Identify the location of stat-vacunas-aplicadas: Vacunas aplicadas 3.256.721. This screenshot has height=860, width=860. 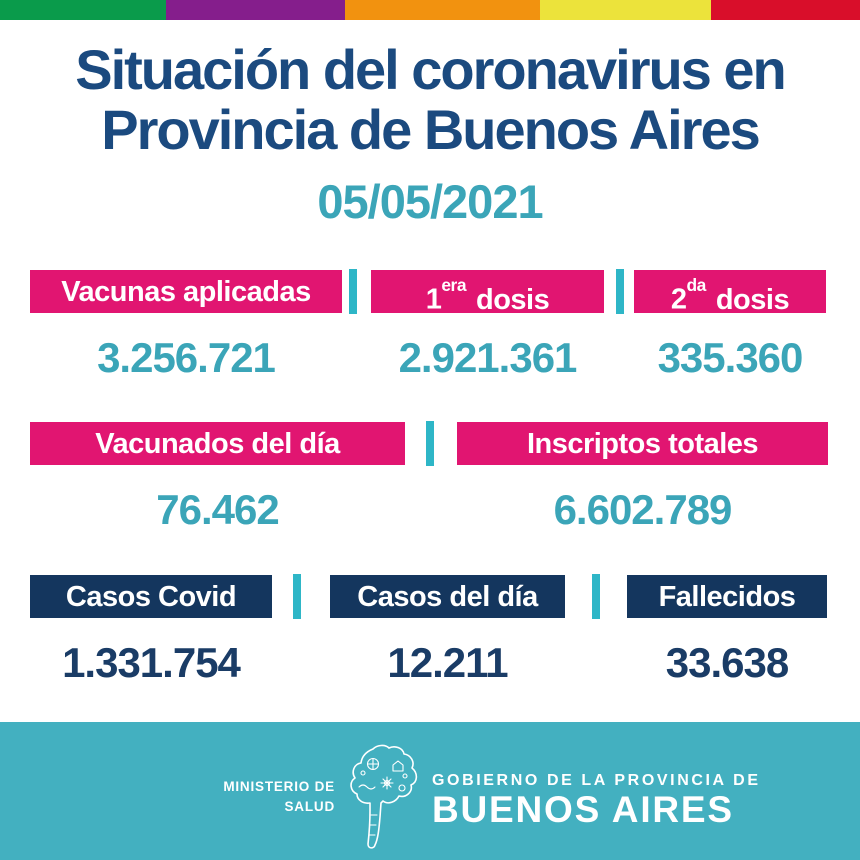
(186, 326).